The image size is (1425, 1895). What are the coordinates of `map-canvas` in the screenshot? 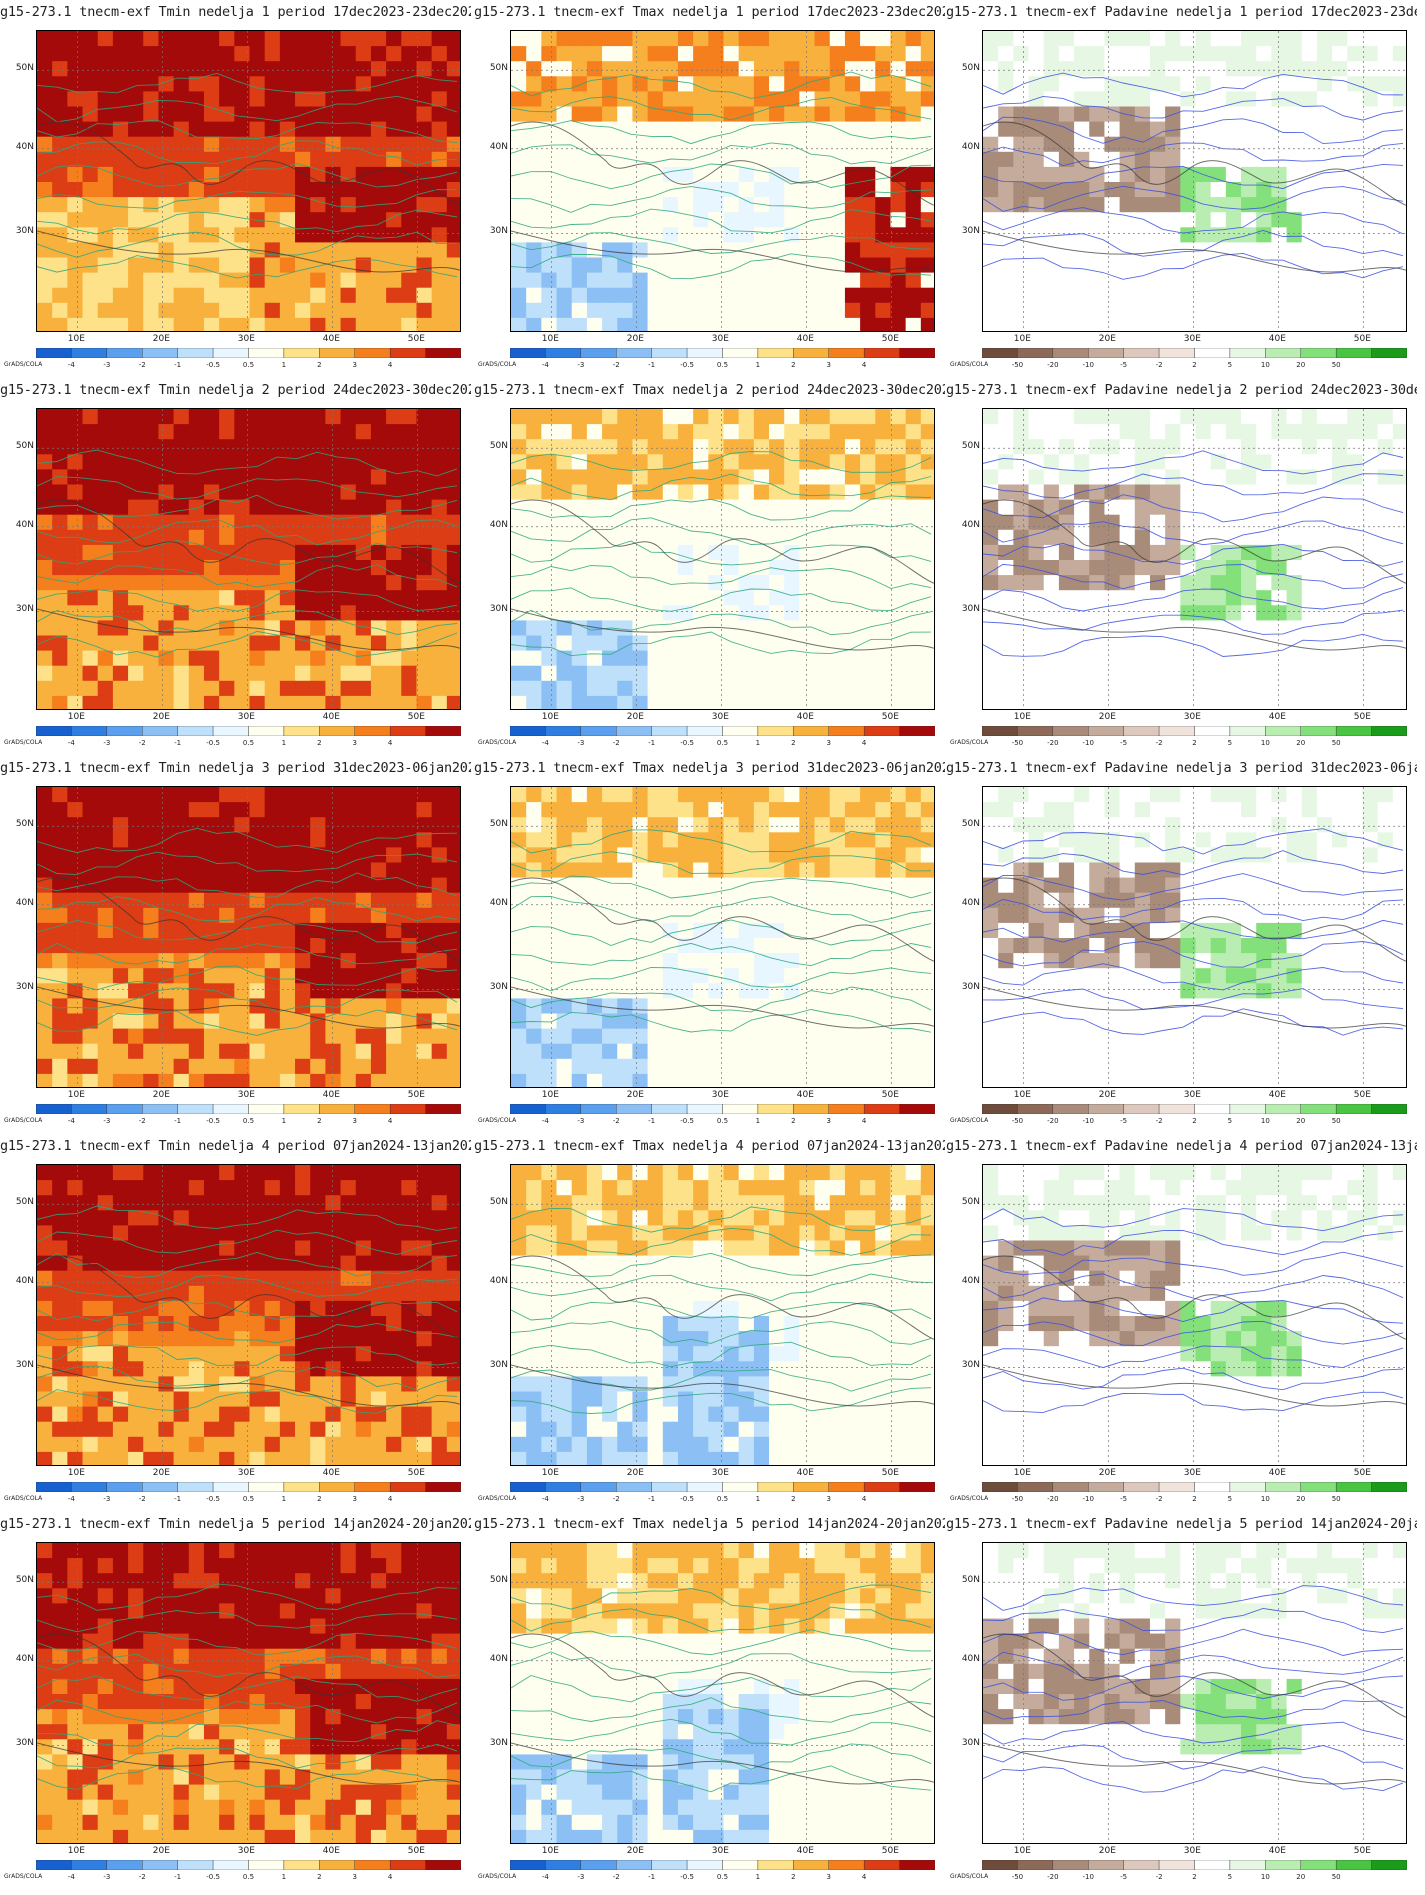 It's located at (1194, 937).